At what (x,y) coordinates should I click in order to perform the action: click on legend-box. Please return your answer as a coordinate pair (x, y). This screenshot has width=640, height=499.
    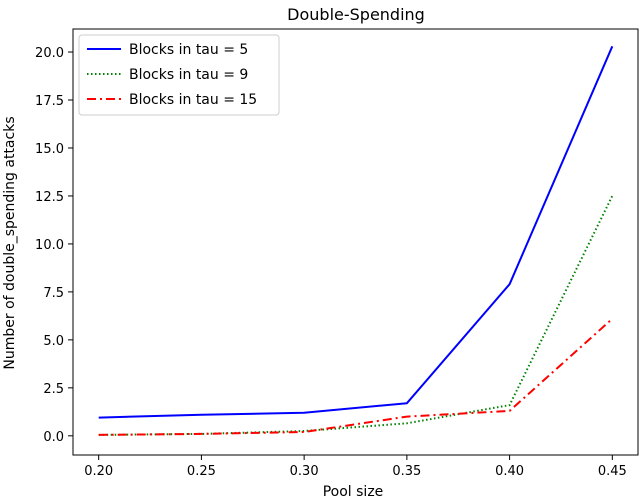
    Looking at the image, I should click on (179, 75).